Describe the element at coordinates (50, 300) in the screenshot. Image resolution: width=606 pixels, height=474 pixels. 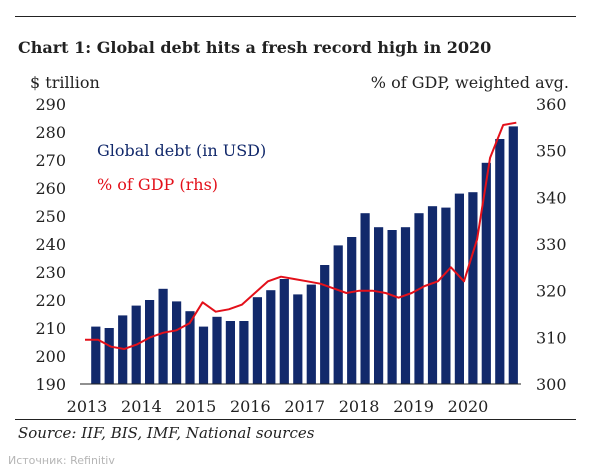
I see `left-tick-label: 220` at that location.